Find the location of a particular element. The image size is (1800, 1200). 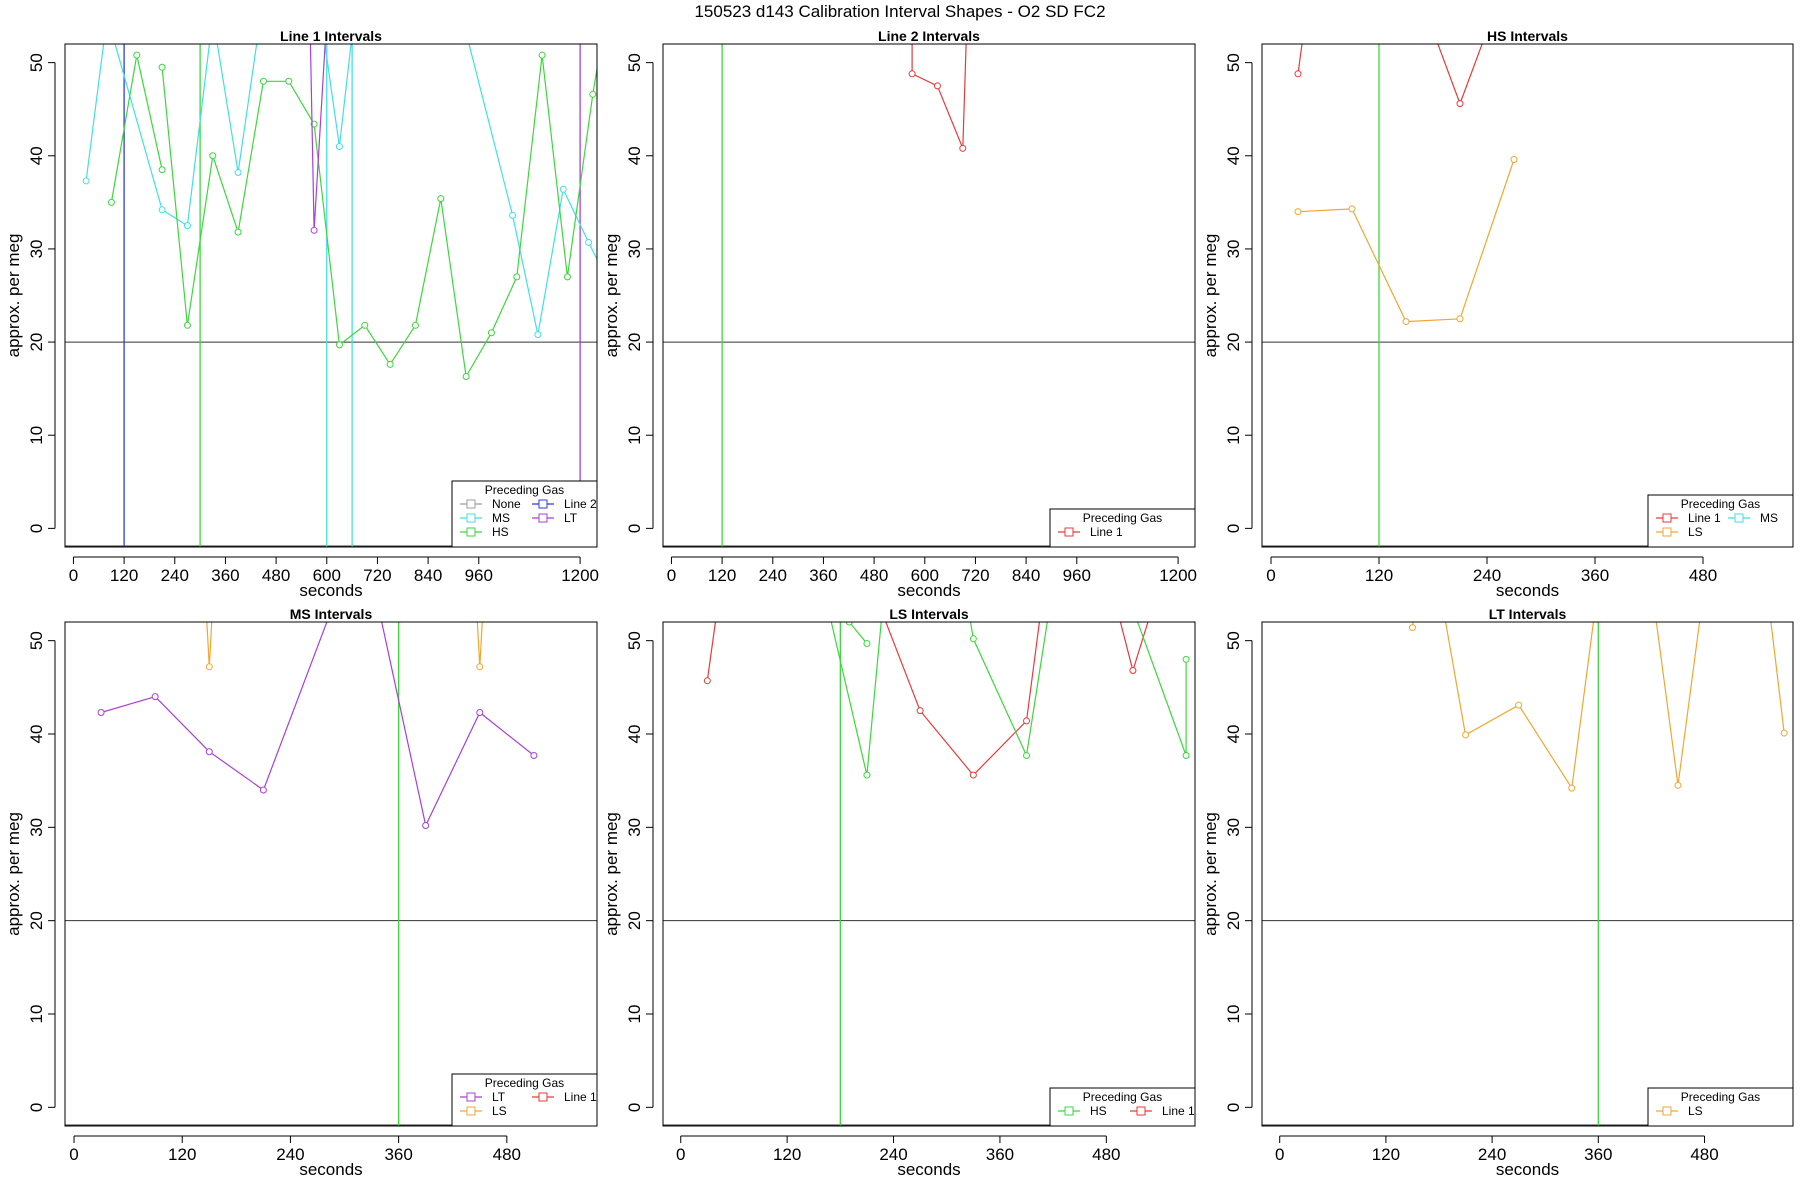

x-tick-label: 600 is located at coordinates (327, 575).